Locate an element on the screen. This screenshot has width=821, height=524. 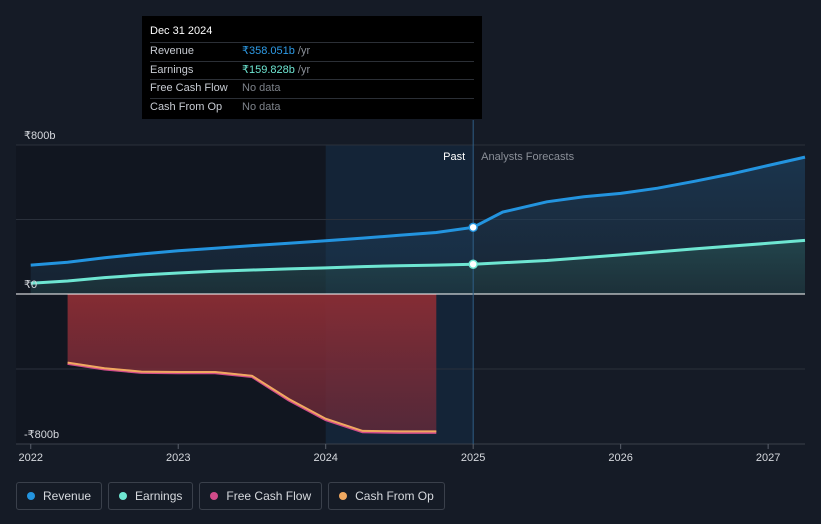
x-tick-label: 2027 is located at coordinates (768, 458).